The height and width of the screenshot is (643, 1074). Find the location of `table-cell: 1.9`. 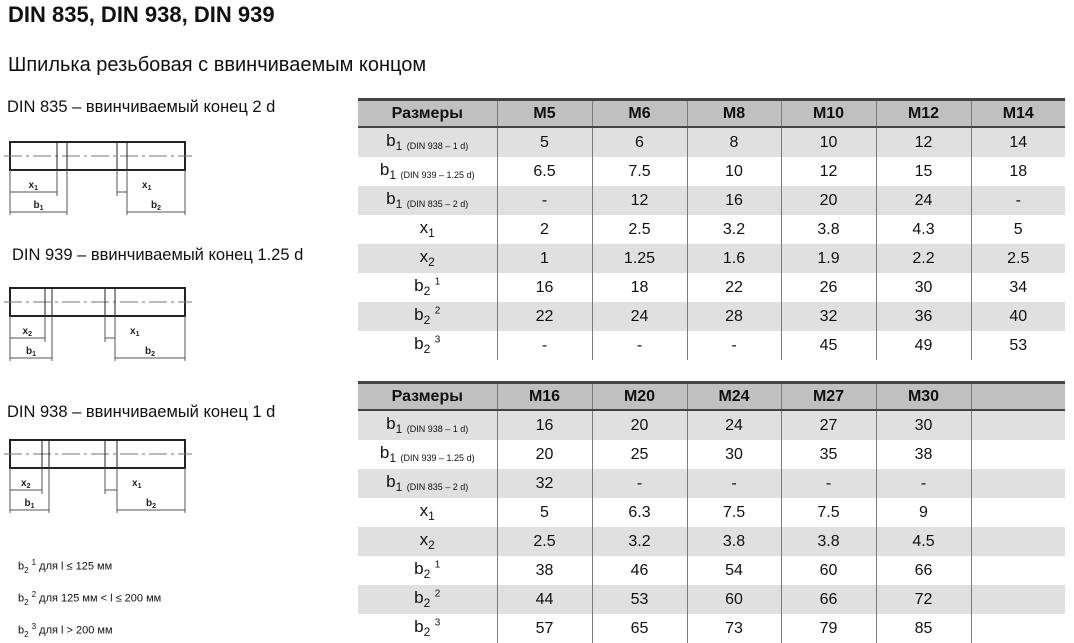

table-cell: 1.9 is located at coordinates (828, 258).